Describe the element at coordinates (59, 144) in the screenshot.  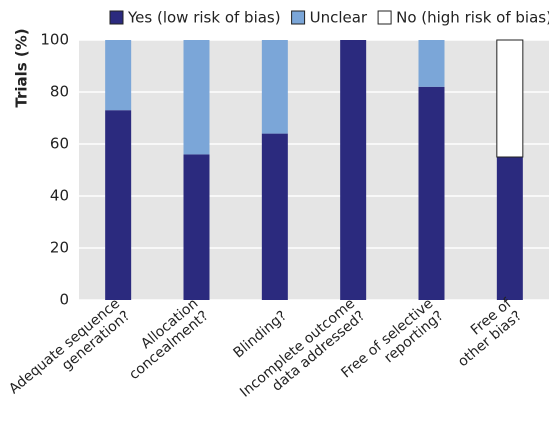
I see `y-tick-label: 60` at that location.